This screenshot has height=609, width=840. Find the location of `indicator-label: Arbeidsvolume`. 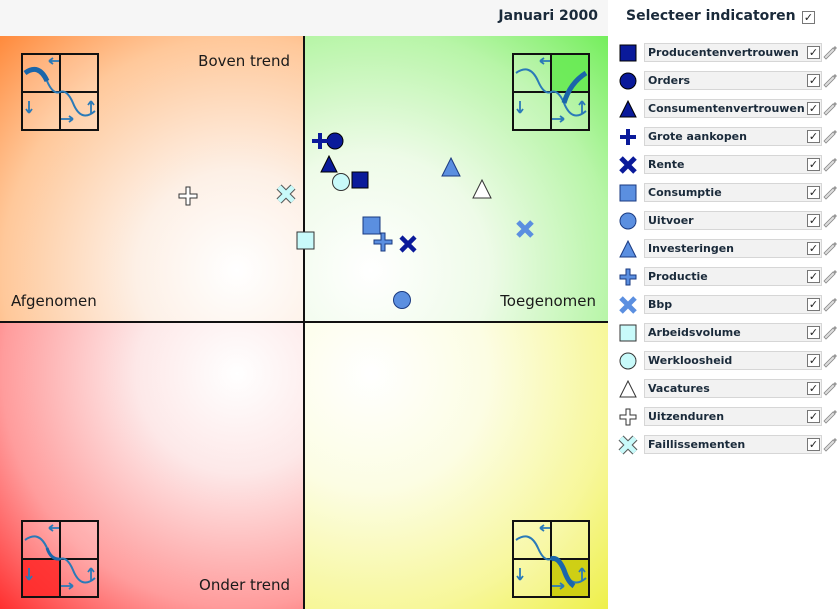

indicator-label: Arbeidsvolume is located at coordinates (694, 332).